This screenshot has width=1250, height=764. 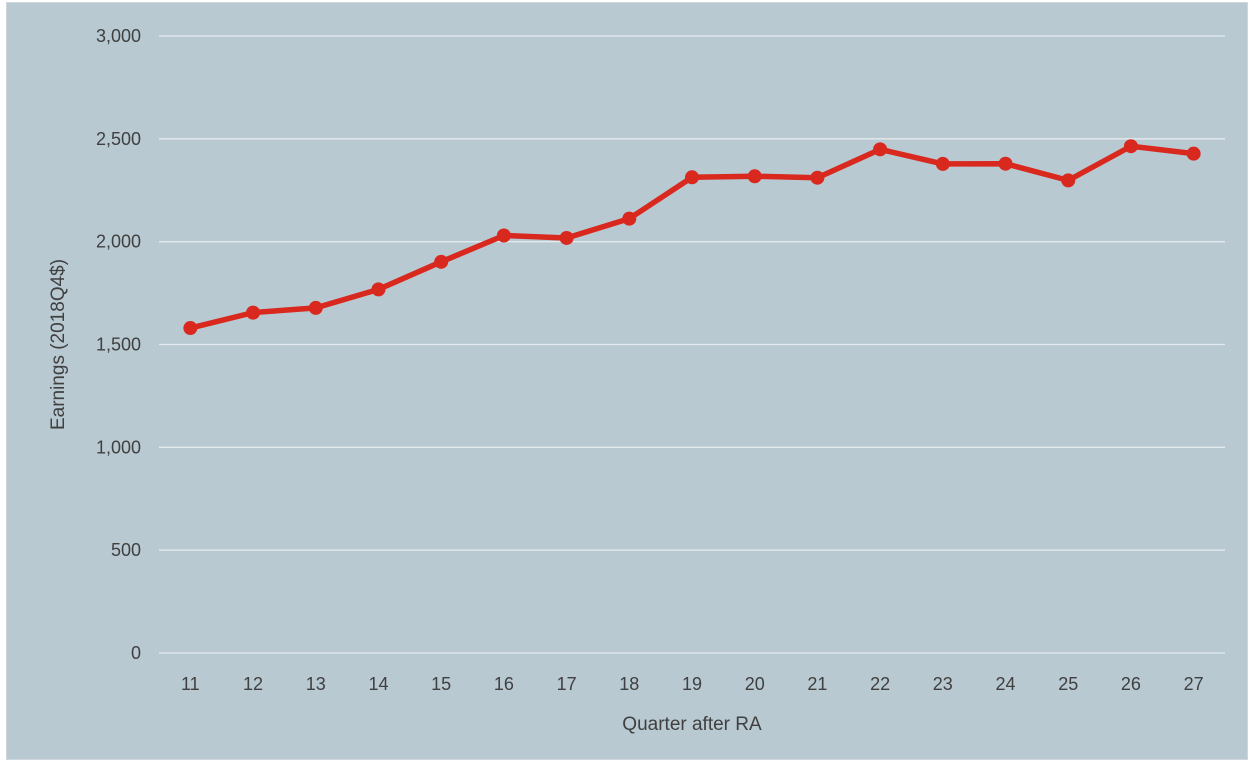 I want to click on x-axis-title: Quarter after RA, so click(x=692, y=724).